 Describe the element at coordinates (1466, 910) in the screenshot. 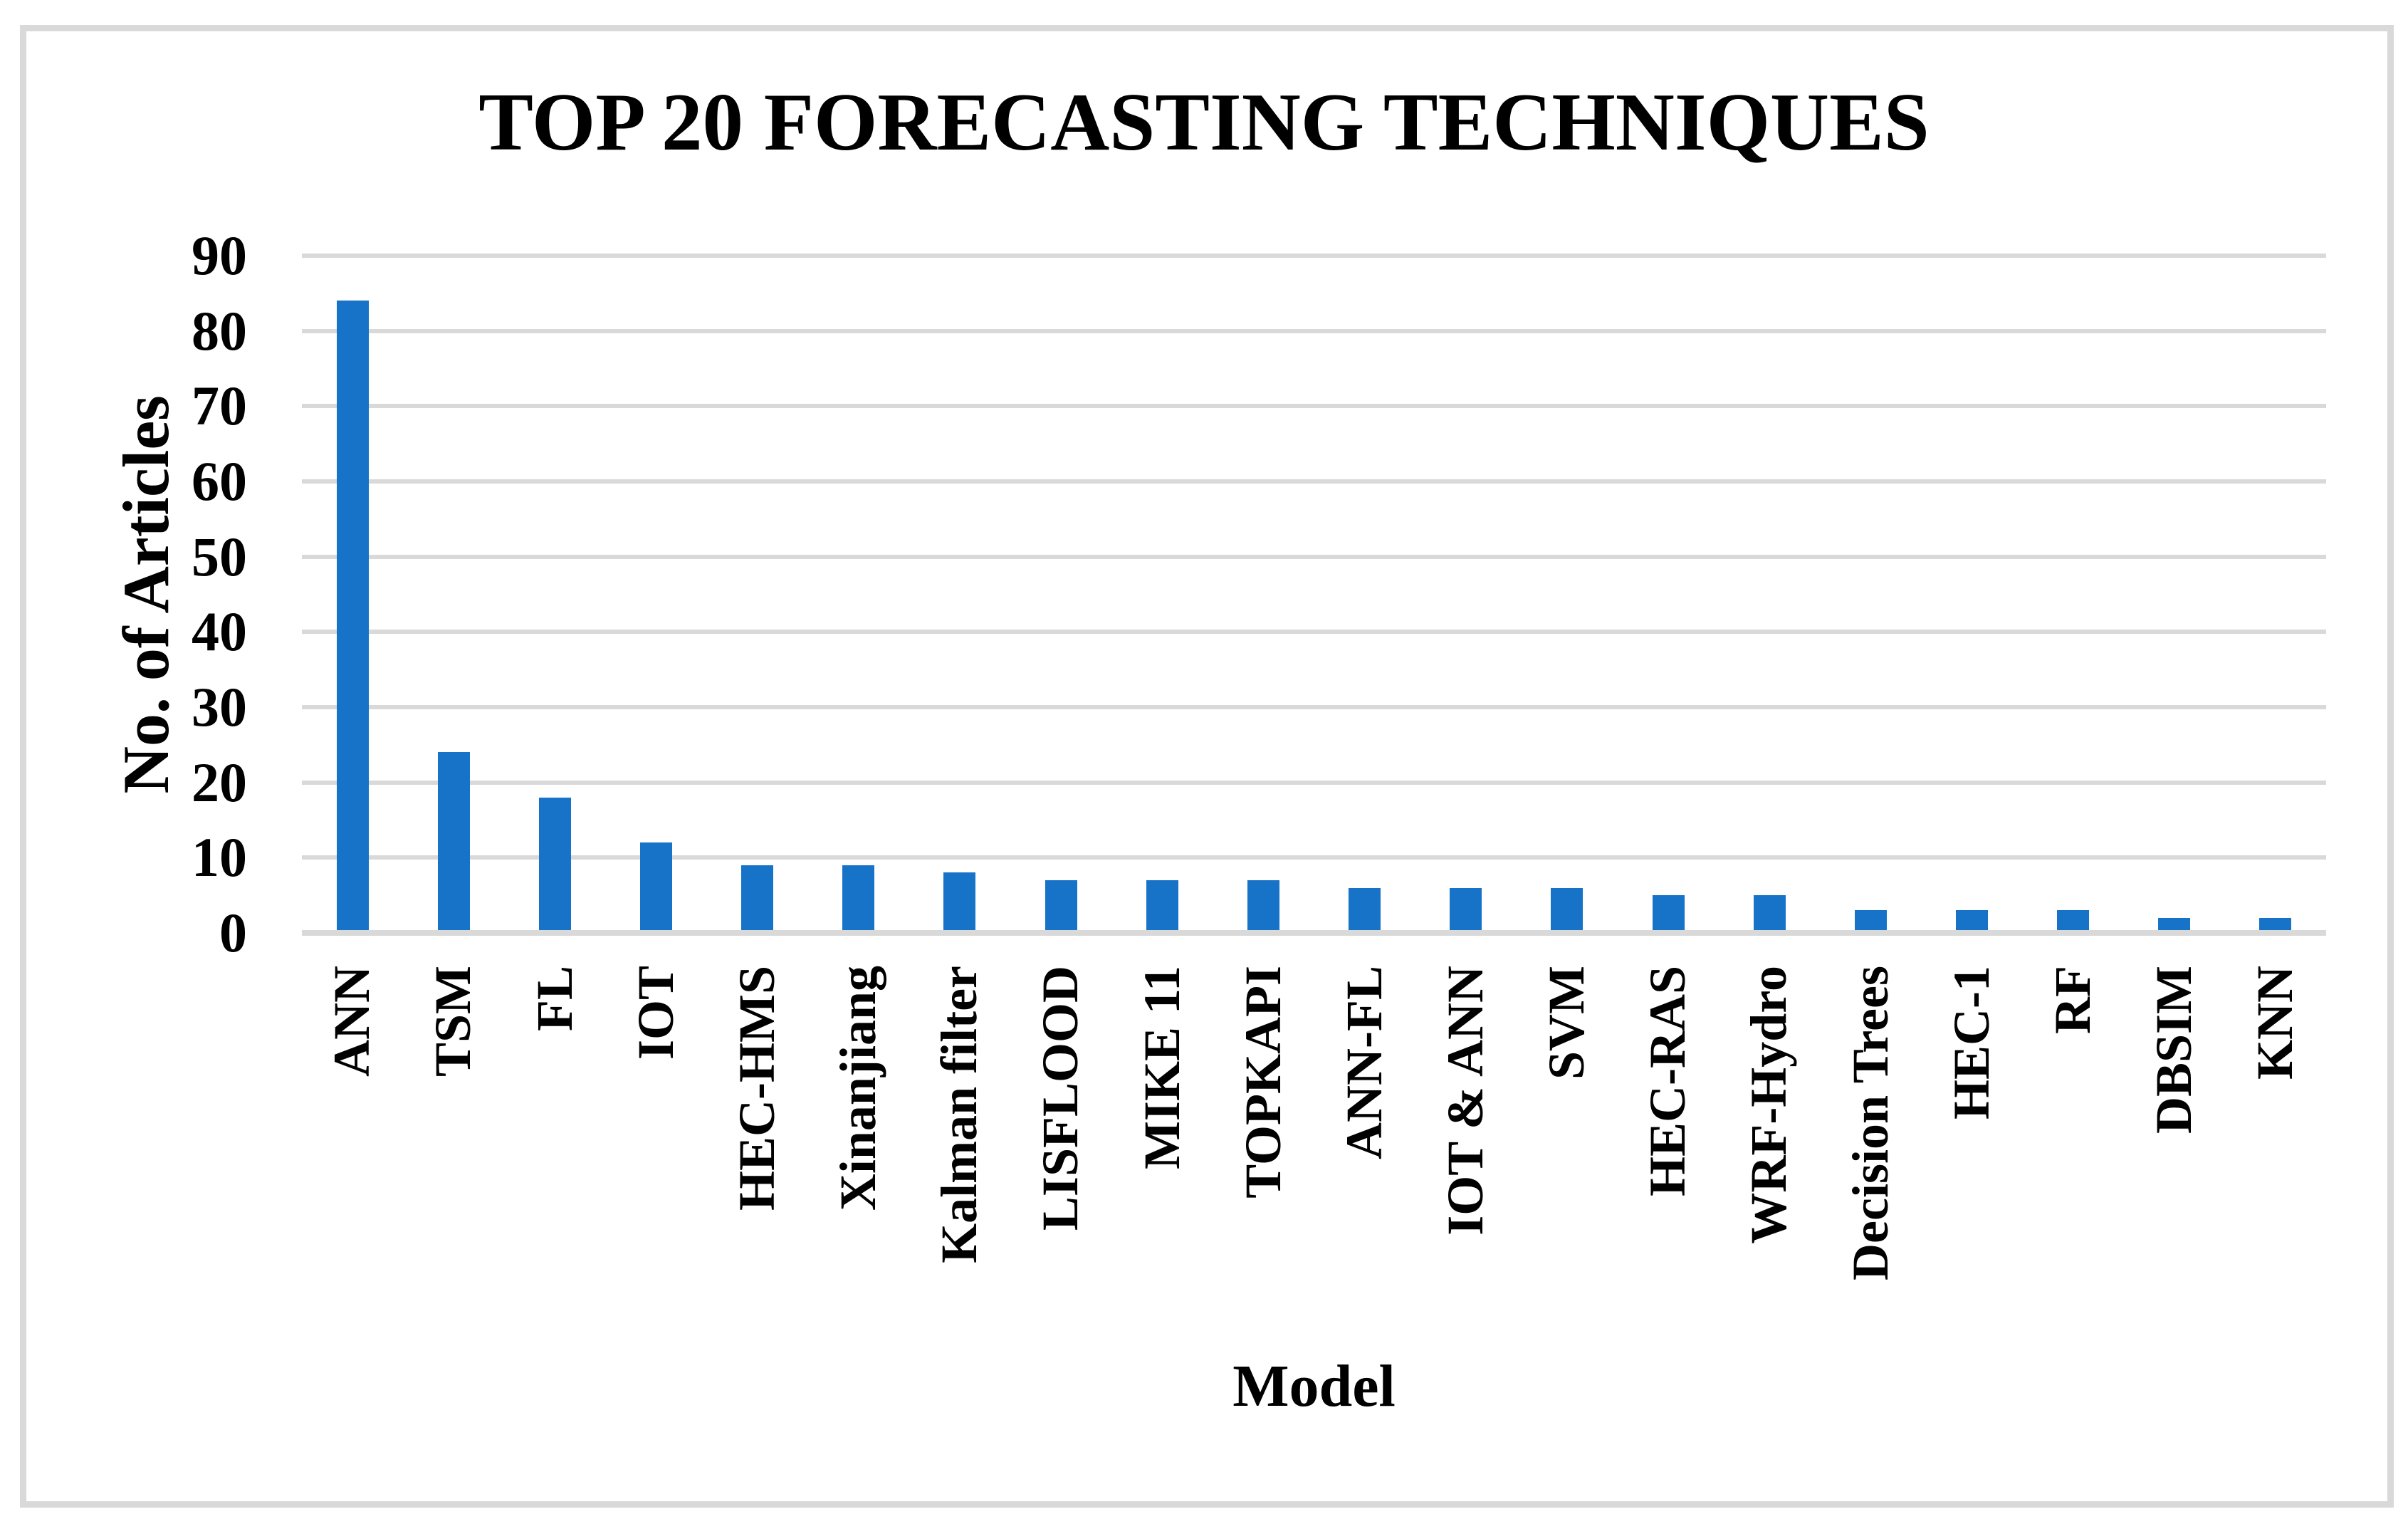

I see `bar-iot-ann` at that location.